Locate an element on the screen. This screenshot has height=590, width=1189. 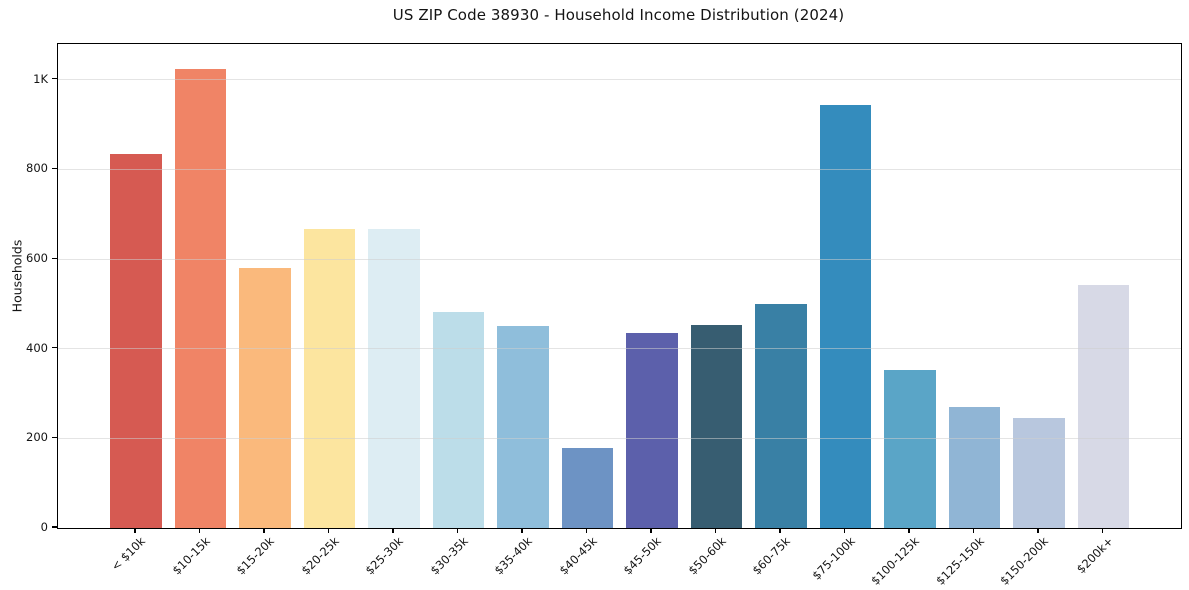
x-tick-label: $20-25k is located at coordinates (319, 556).